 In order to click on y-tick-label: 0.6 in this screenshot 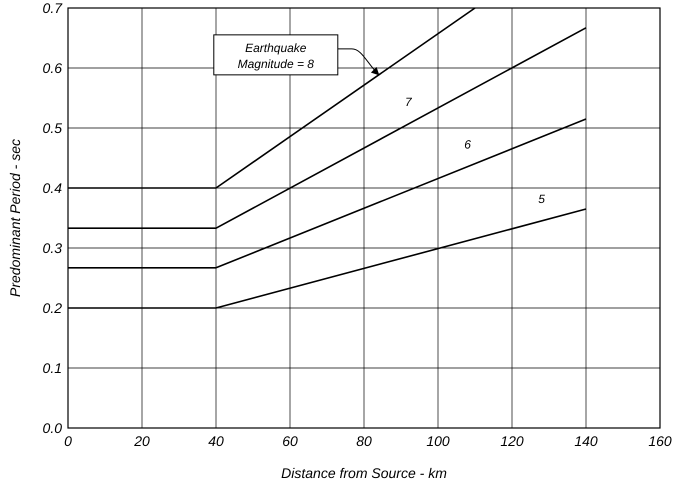, I will do `click(52, 68)`.